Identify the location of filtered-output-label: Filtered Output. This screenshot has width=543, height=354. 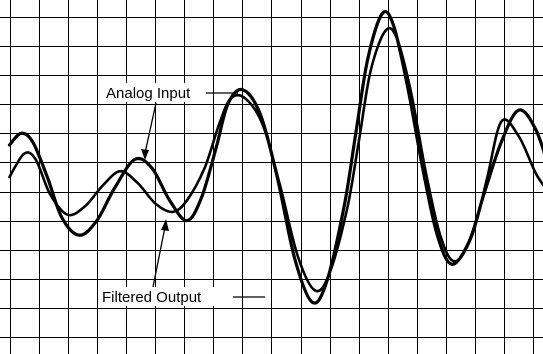
(152, 297).